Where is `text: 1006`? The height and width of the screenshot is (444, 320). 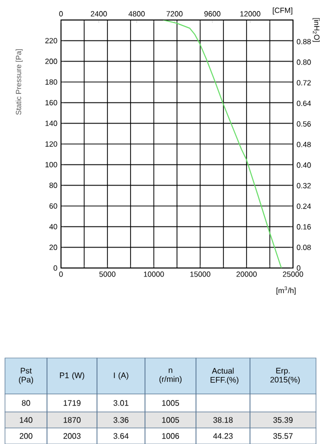
text: 1006 is located at coordinates (171, 436).